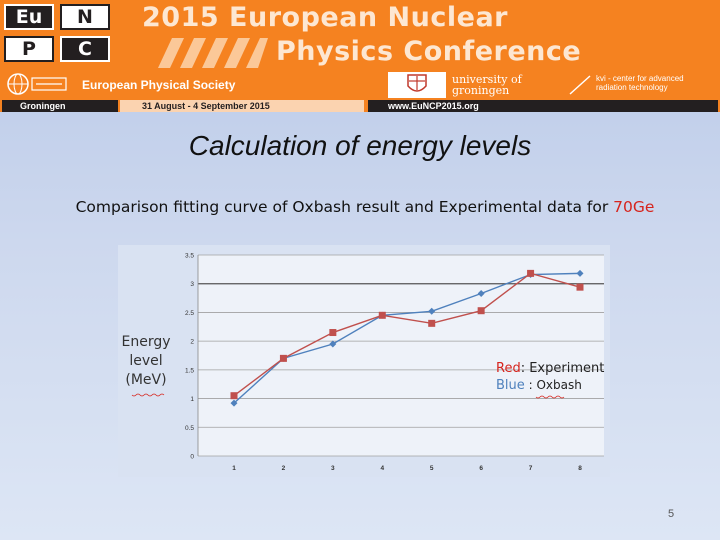  I want to click on page-number: 5, so click(671, 514).